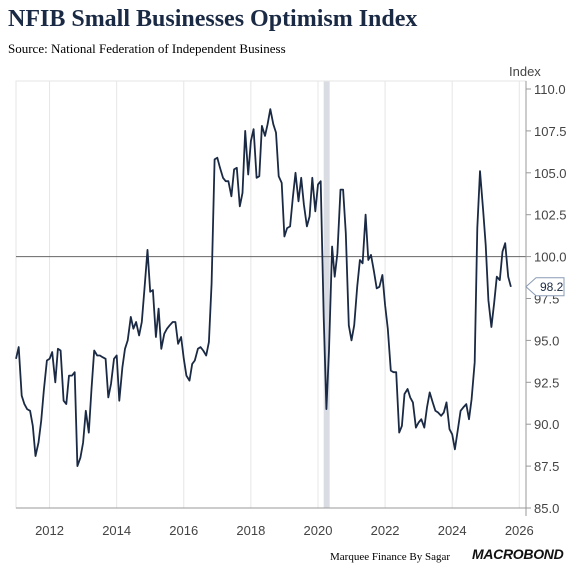 This screenshot has height=580, width=578. Describe the element at coordinates (550, 215) in the screenshot. I see `y-tick-label: 102.5` at that location.